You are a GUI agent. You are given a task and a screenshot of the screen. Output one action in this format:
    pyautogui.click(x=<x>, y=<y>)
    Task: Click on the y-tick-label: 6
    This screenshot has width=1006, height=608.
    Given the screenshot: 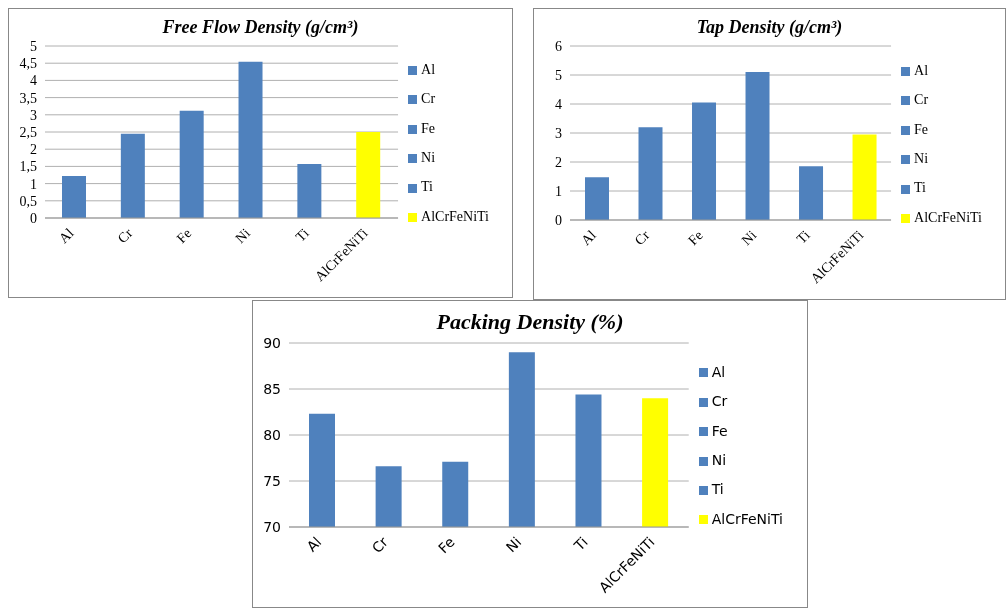 What is the action you would take?
    pyautogui.click(x=558, y=46)
    